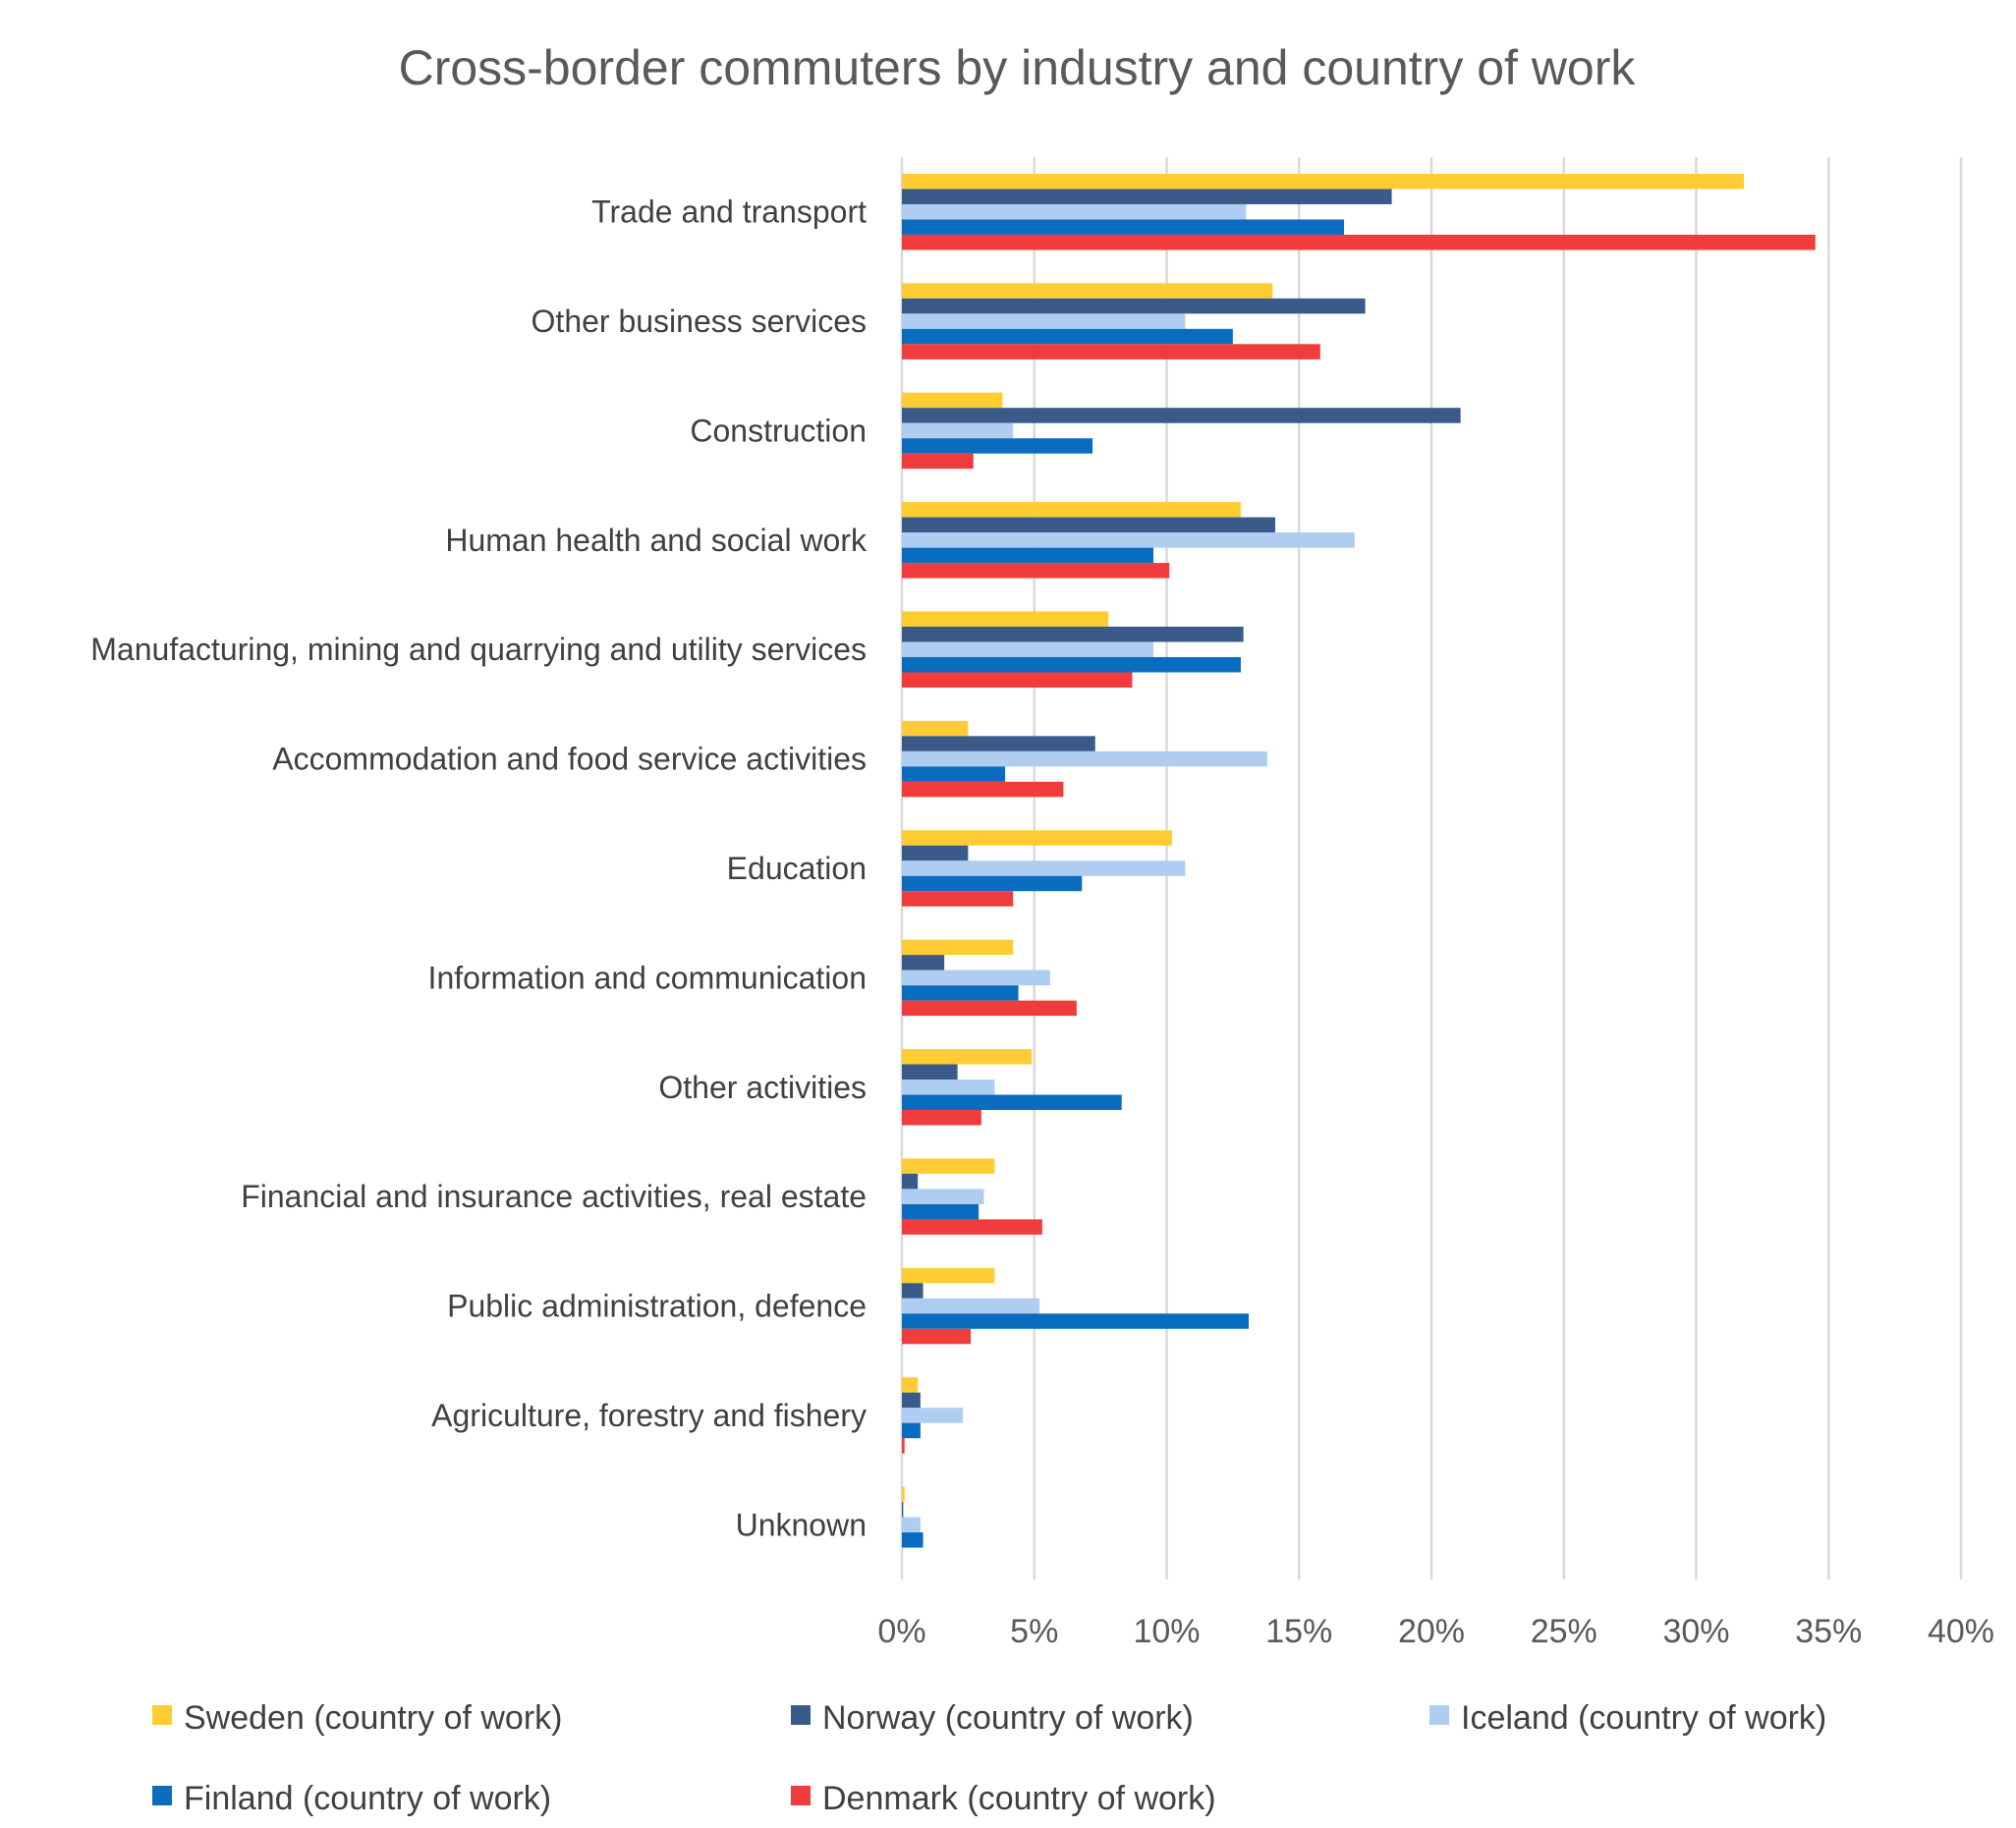 This screenshot has width=2016, height=1828. What do you see at coordinates (762, 1087) in the screenshot?
I see `category-label-other-activities: Other activities` at bounding box center [762, 1087].